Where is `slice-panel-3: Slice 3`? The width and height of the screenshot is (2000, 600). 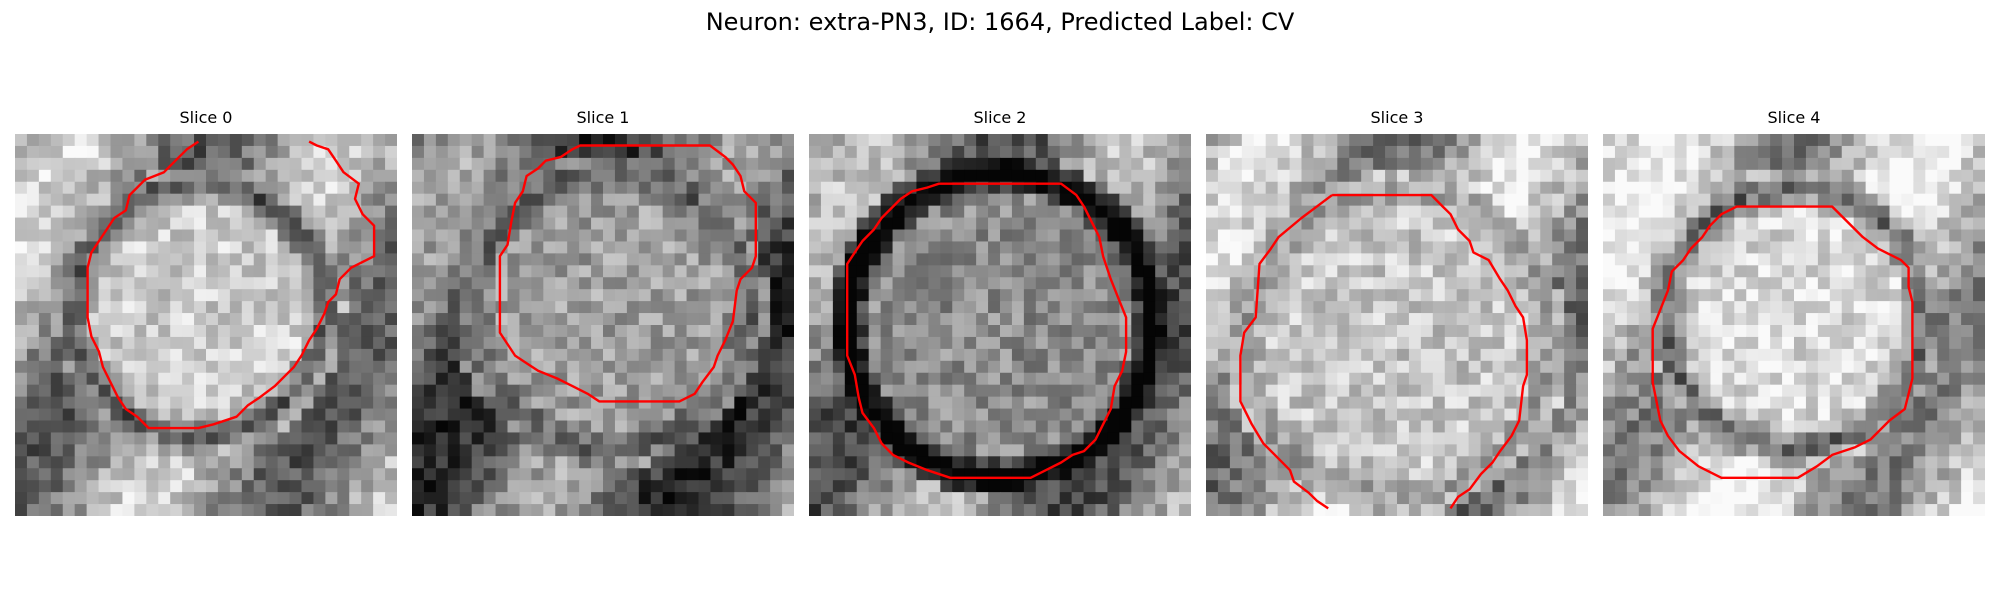
slice-panel-3: Slice 3 is located at coordinates (1397, 312).